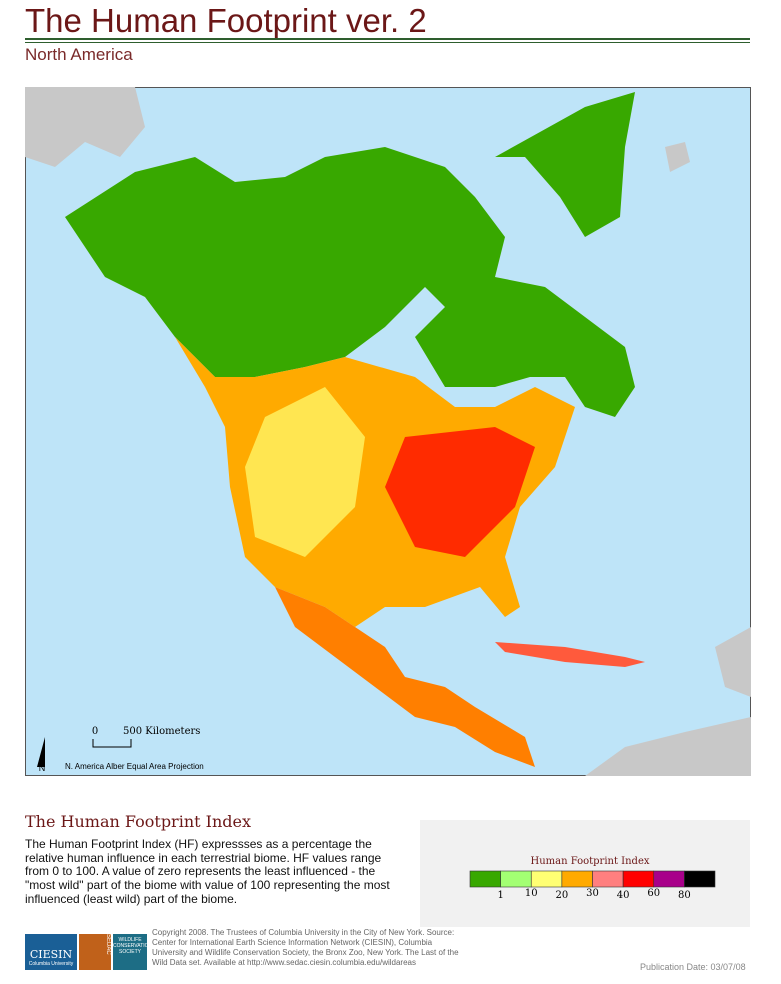  I want to click on logo-text: Columbia University, so click(51, 964).